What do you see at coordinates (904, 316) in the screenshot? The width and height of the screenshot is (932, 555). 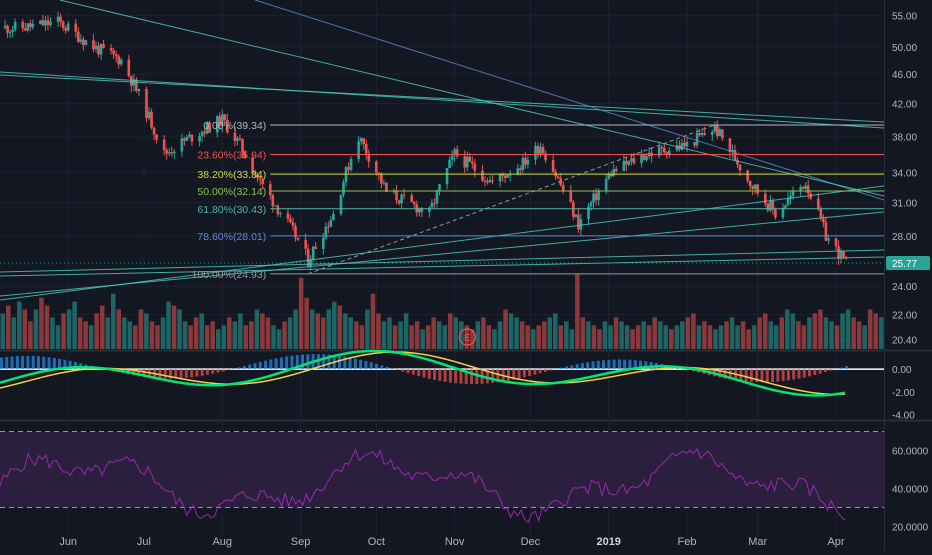 I see `y-tick-label: 22.00` at bounding box center [904, 316].